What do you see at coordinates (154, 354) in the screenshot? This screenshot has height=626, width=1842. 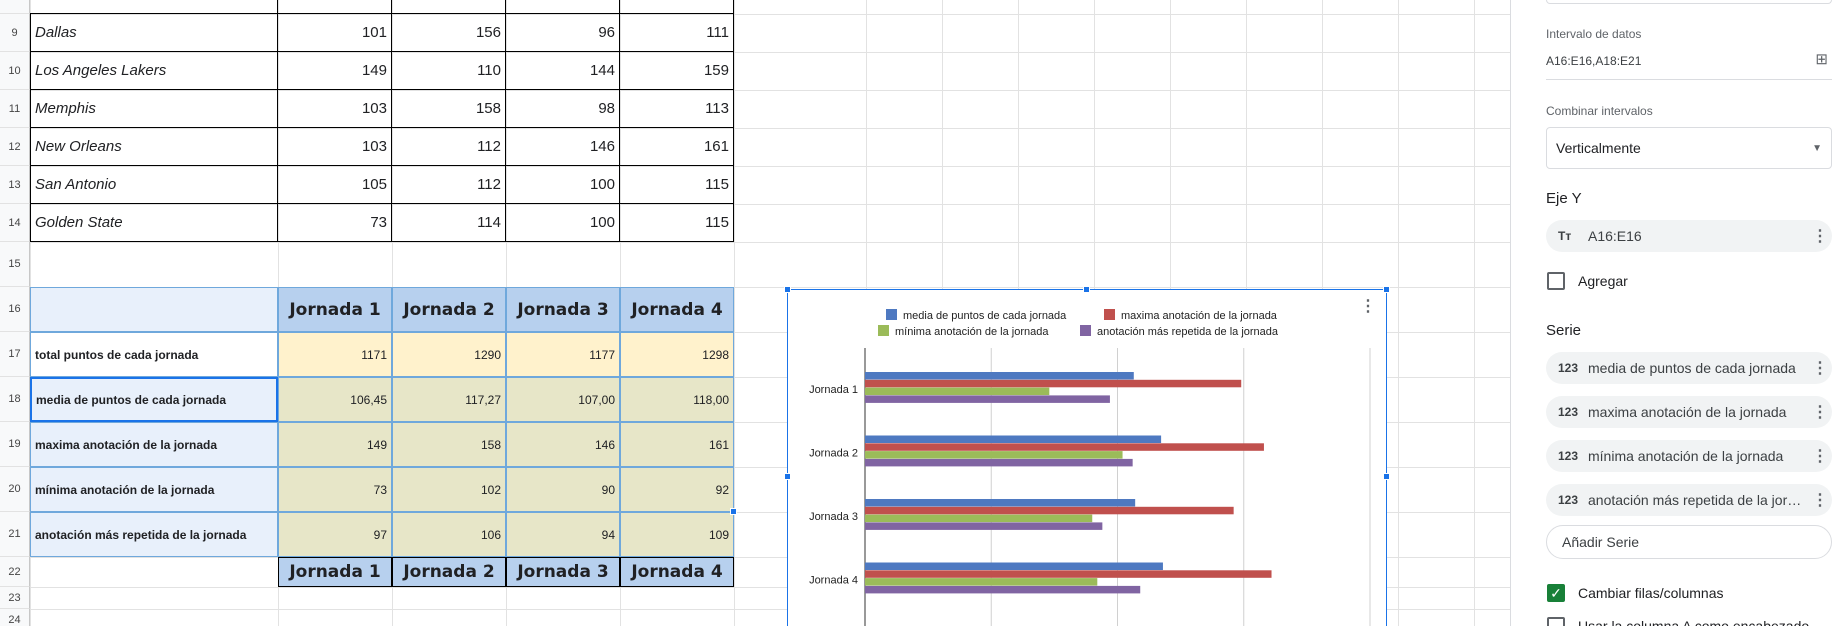 I see `stat-label-cell: total puntos de cada jornada` at bounding box center [154, 354].